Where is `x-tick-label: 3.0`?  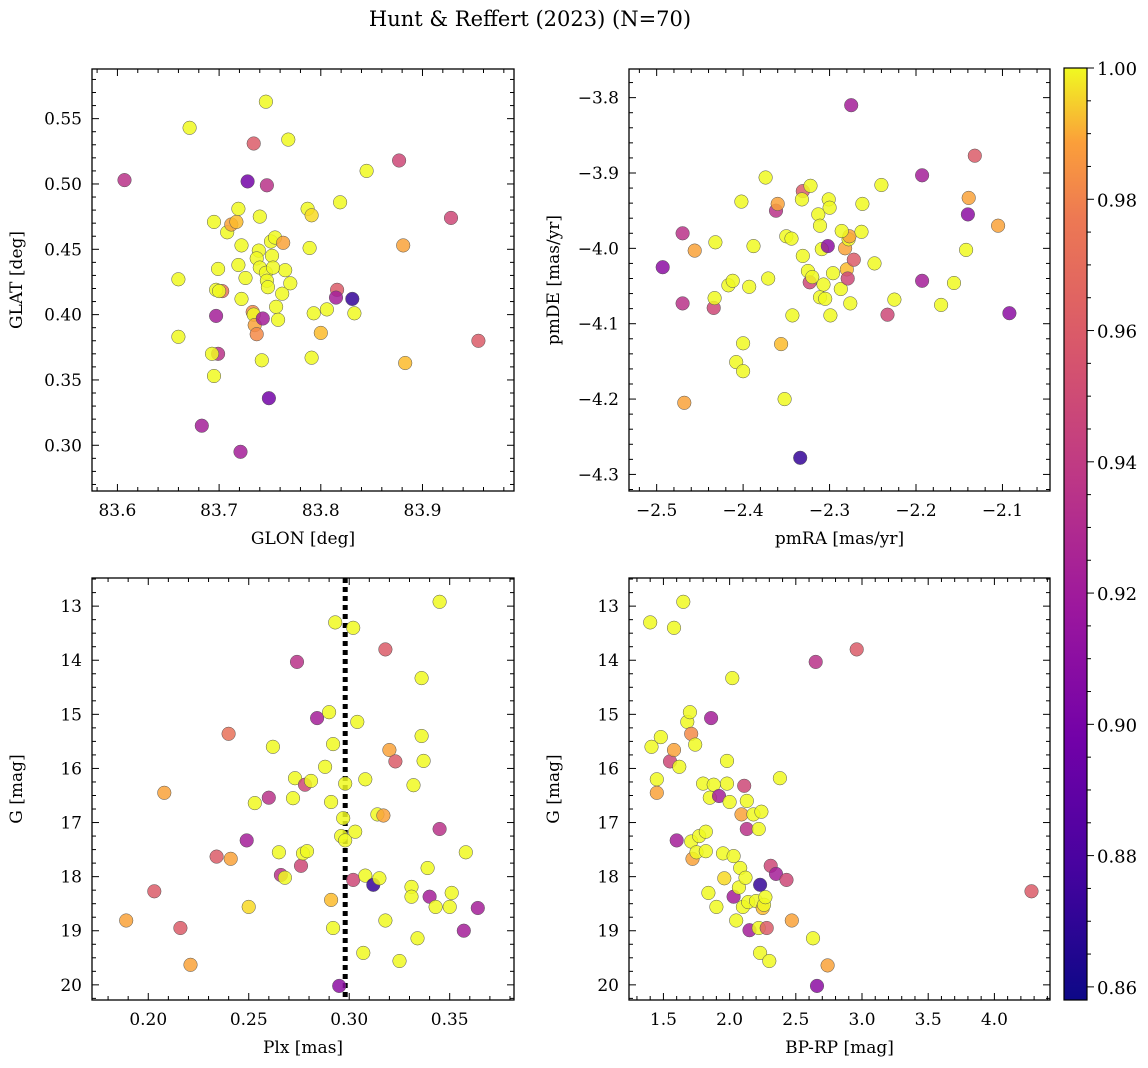
x-tick-label: 3.0 is located at coordinates (861, 1020).